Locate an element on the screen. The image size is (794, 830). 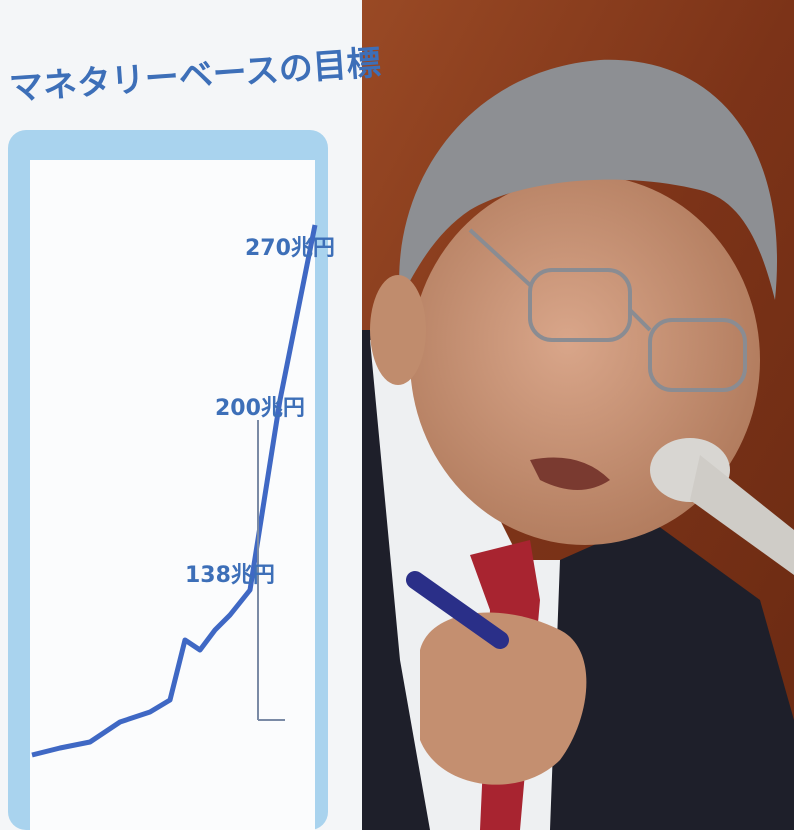
value-label: 200兆円 is located at coordinates (260, 408).